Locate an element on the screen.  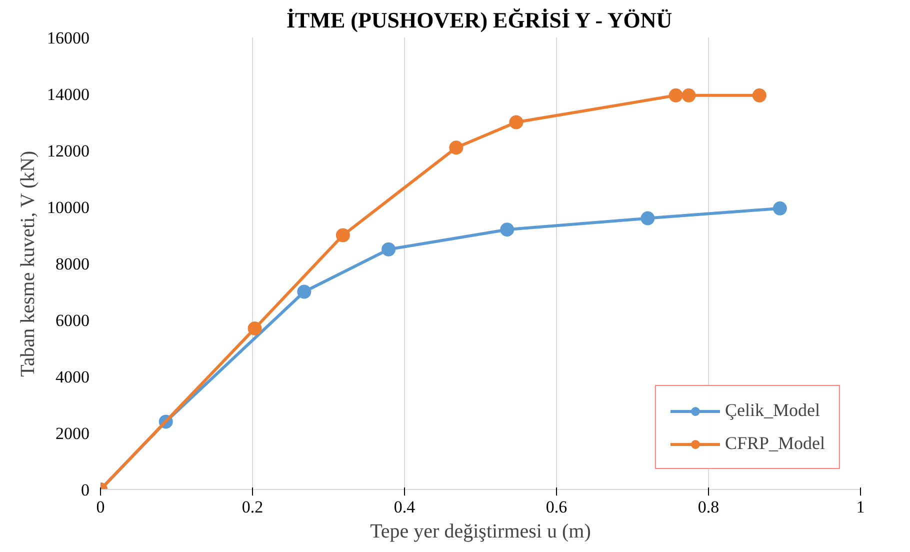
y-tick-label: 0 is located at coordinates (85, 490).